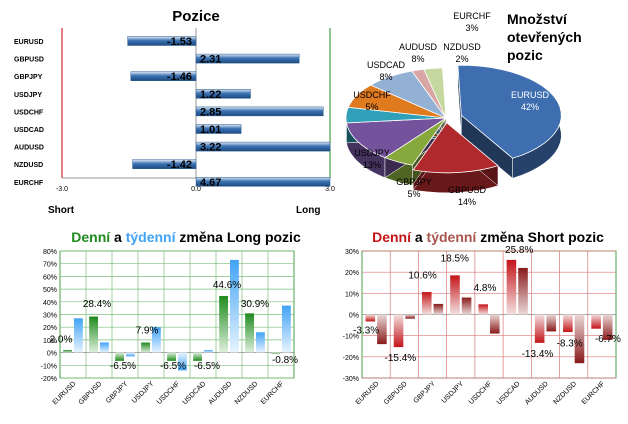  I want to click on pie-value-label: 13%, so click(372, 165).